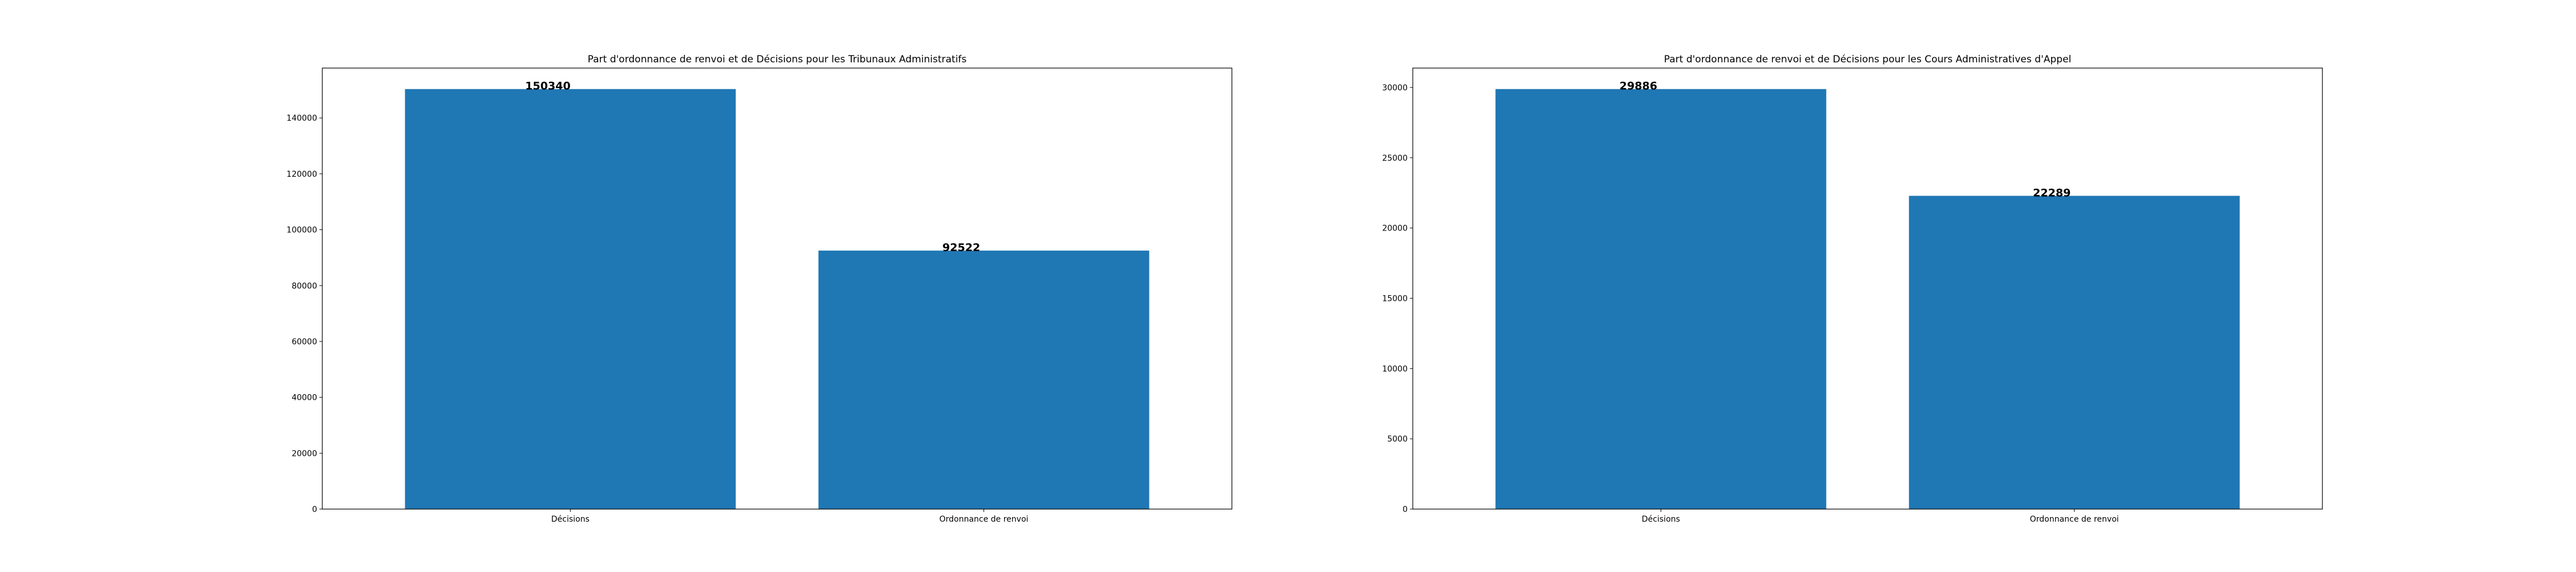  I want to click on y-tick-label: 140000, so click(302, 118).